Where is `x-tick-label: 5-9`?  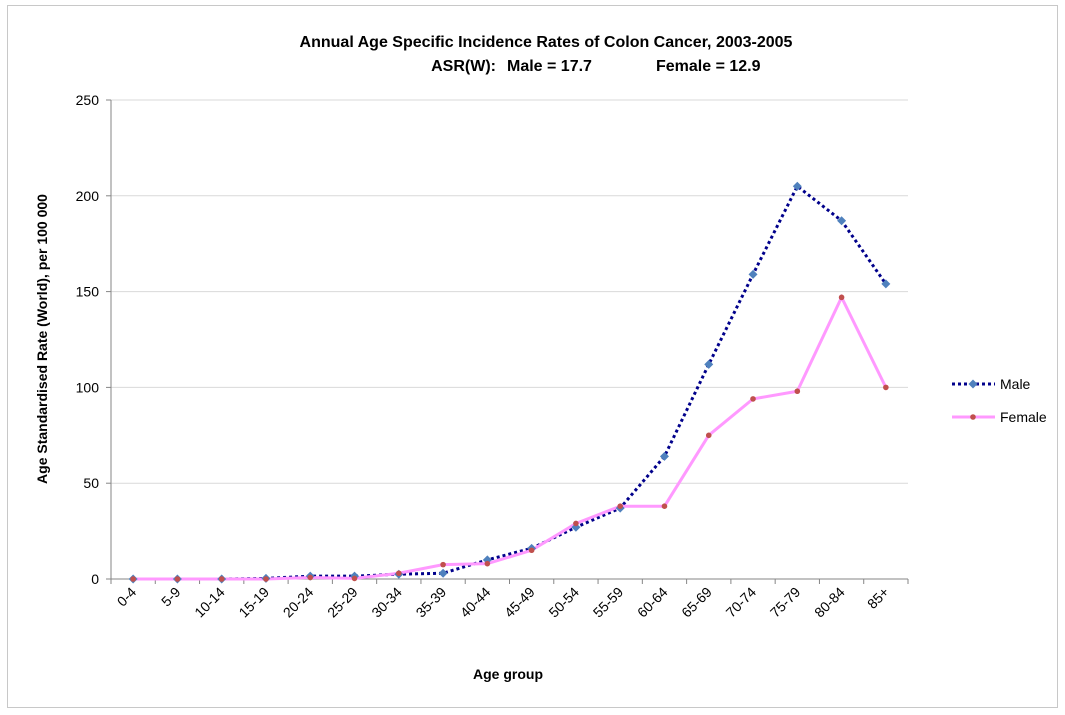
x-tick-label: 5-9 is located at coordinates (171, 597).